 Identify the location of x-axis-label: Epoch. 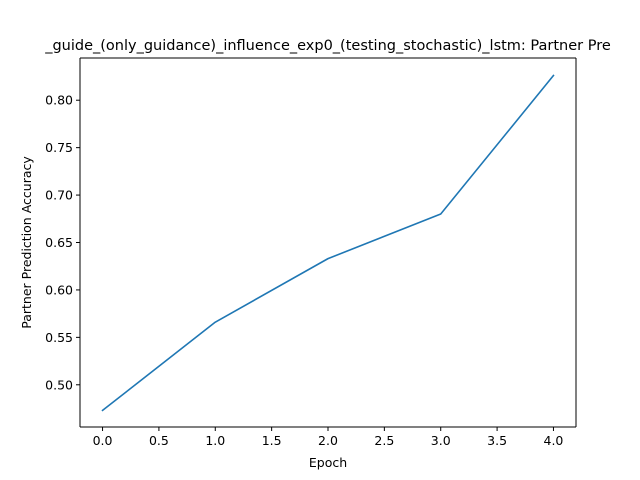
(328, 462).